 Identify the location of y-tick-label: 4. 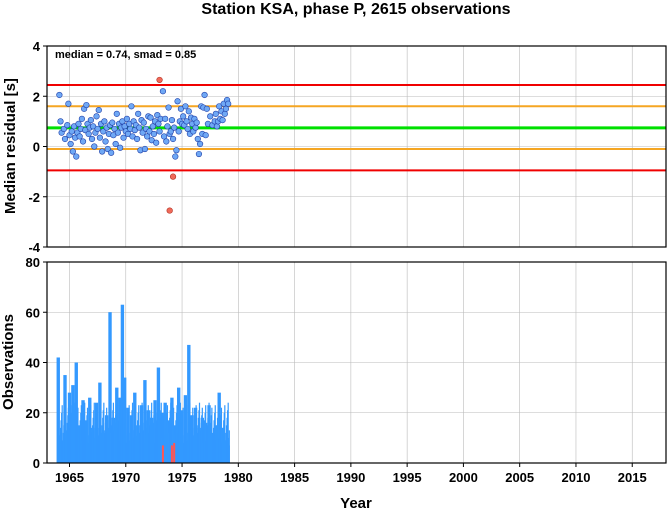
(37, 46).